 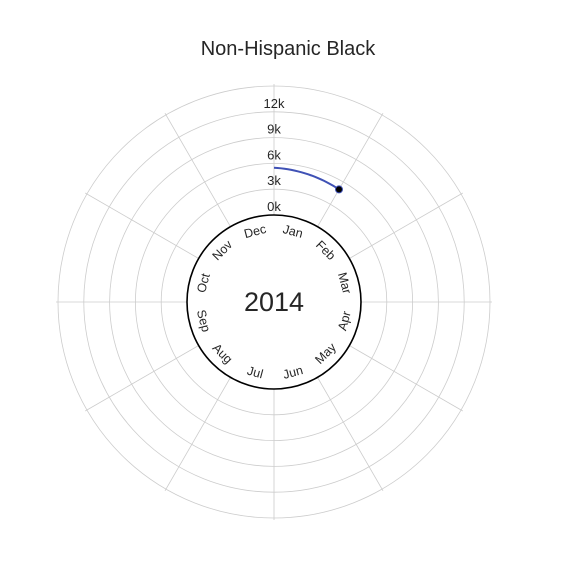 What do you see at coordinates (292, 231) in the screenshot?
I see `month-label: Jan` at bounding box center [292, 231].